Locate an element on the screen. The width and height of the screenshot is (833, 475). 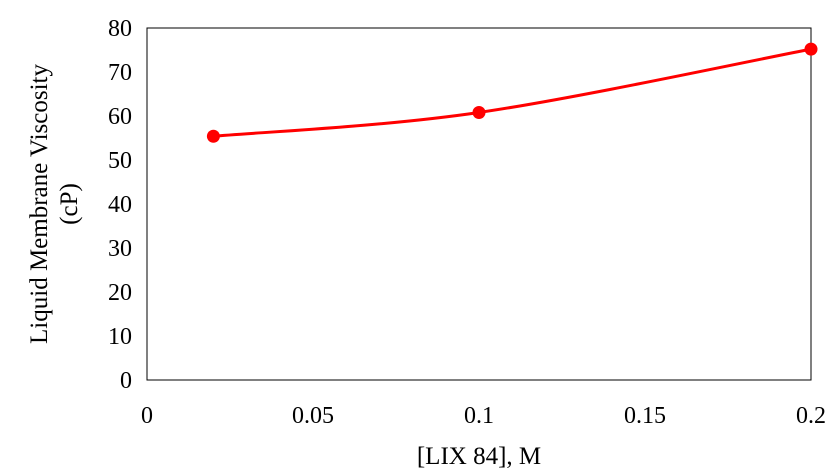
x-tick-label: 0.05 is located at coordinates (313, 416).